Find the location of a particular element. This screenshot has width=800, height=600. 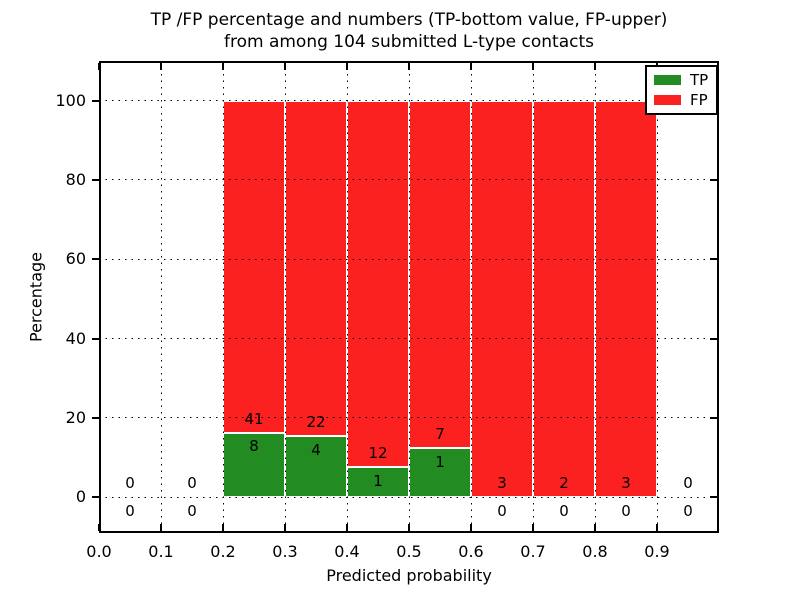

y-tick-label: 100 is located at coordinates (70, 100).